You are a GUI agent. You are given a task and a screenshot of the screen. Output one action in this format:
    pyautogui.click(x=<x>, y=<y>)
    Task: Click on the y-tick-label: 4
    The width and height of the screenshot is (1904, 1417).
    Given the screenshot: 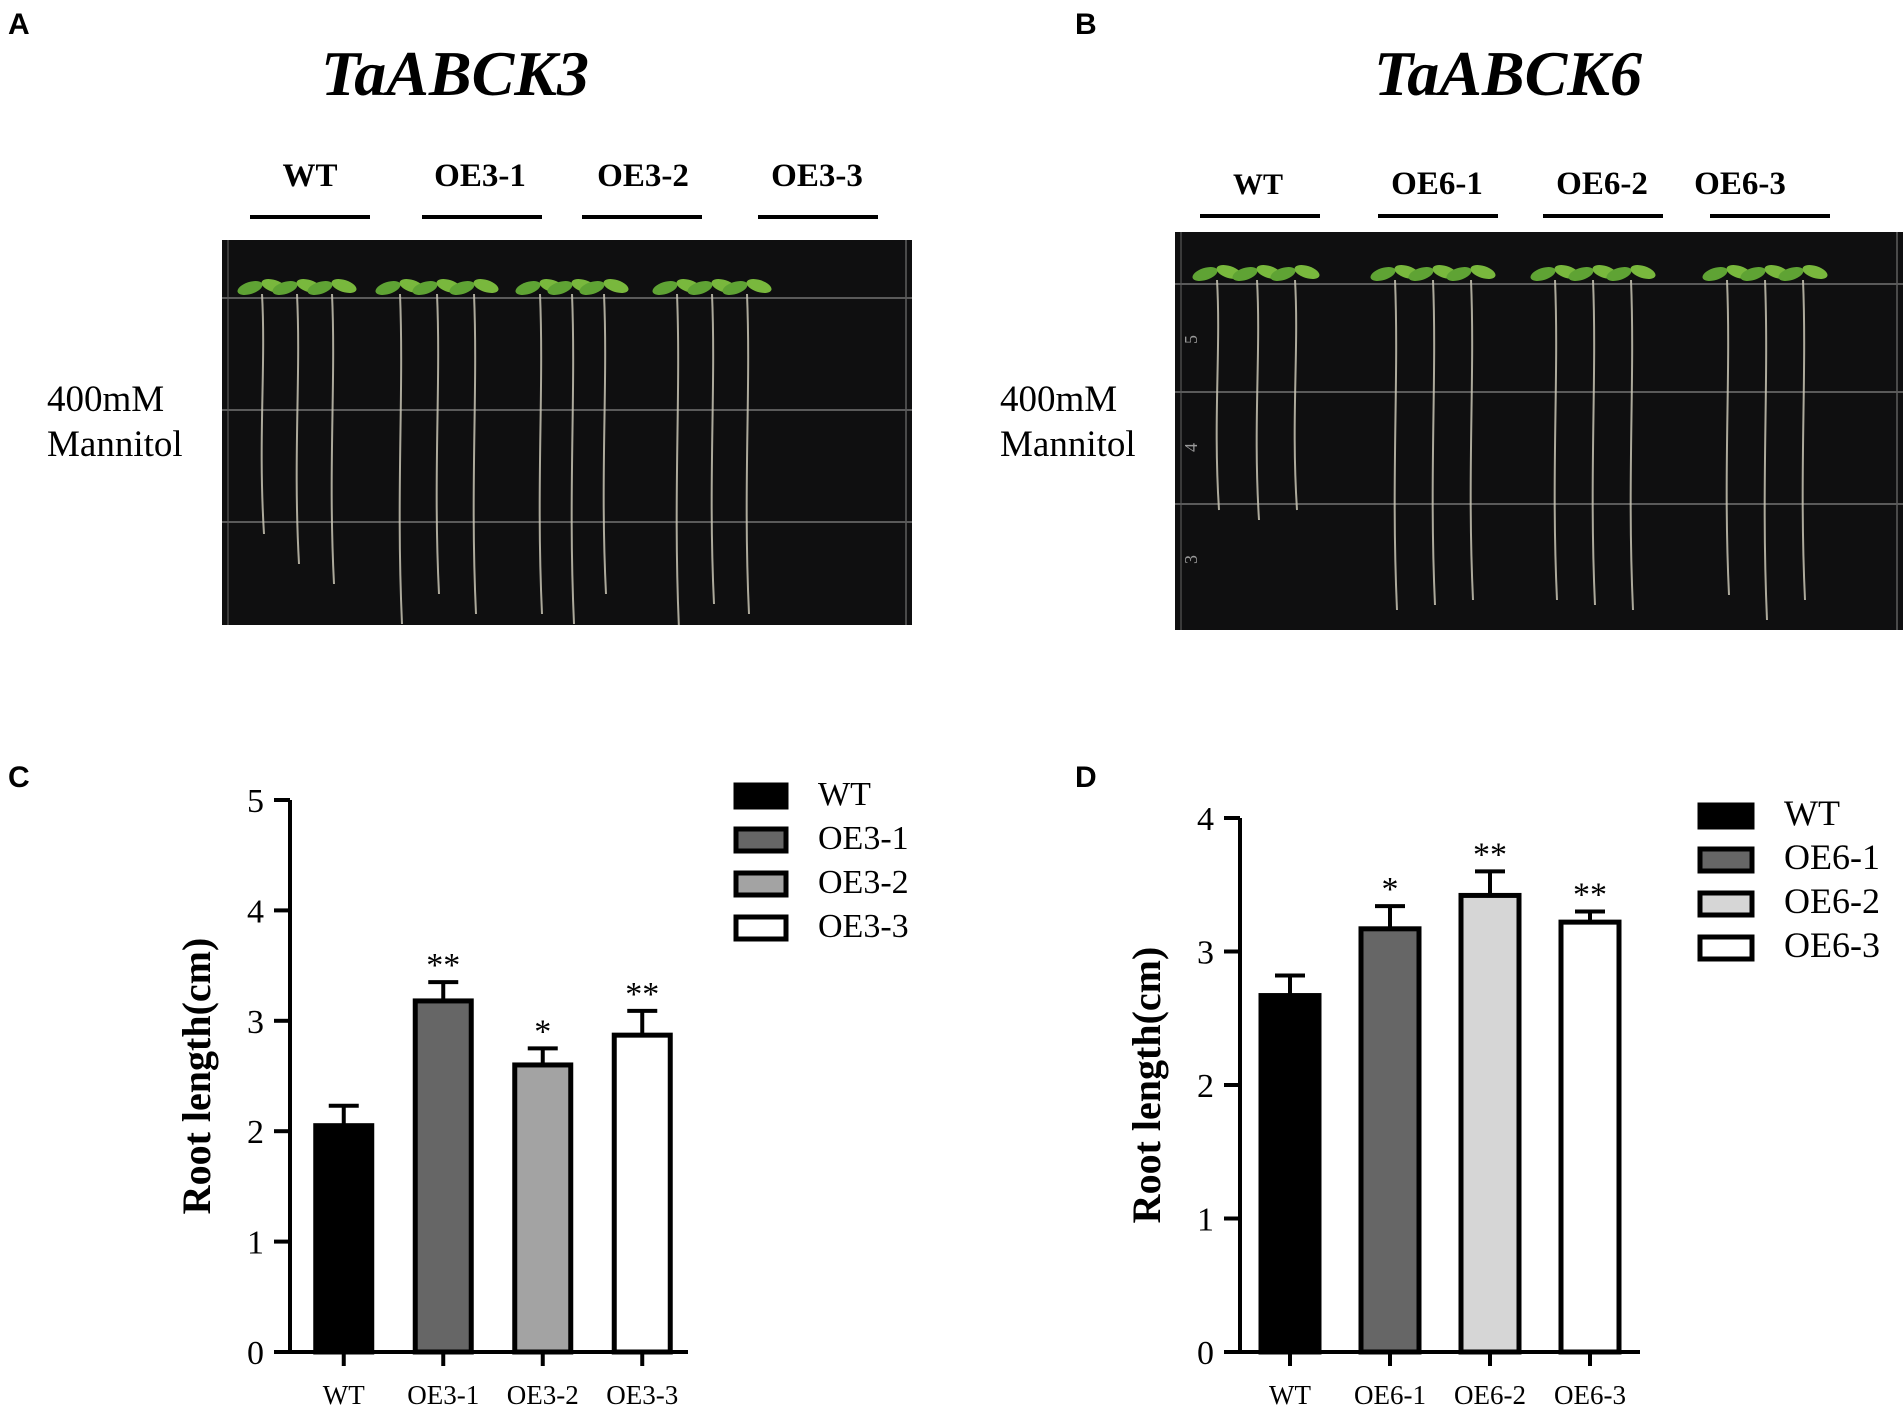 What is the action you would take?
    pyautogui.click(x=255, y=911)
    